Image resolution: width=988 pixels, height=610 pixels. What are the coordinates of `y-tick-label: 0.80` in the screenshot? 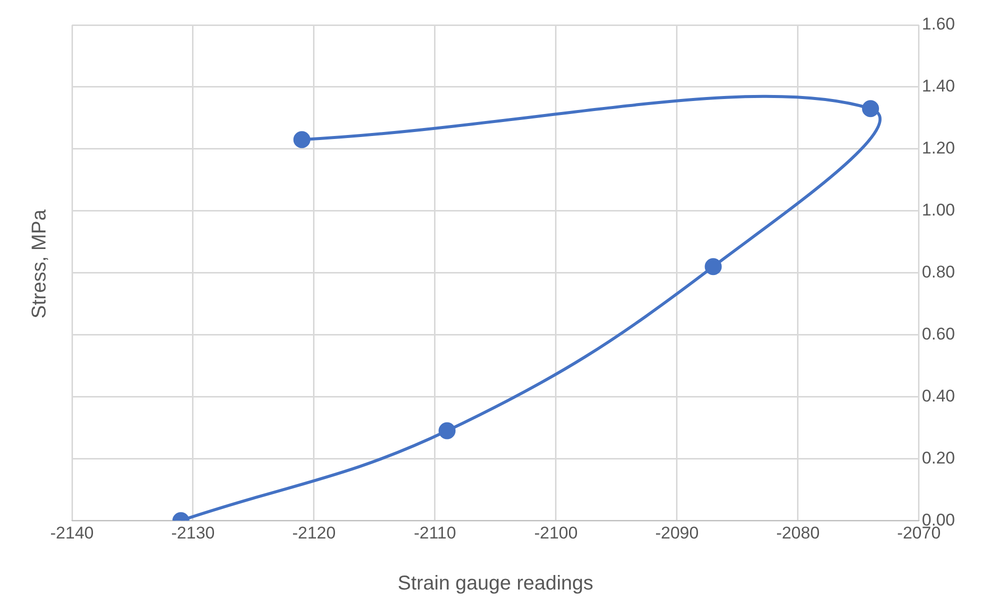 It's located at (939, 272).